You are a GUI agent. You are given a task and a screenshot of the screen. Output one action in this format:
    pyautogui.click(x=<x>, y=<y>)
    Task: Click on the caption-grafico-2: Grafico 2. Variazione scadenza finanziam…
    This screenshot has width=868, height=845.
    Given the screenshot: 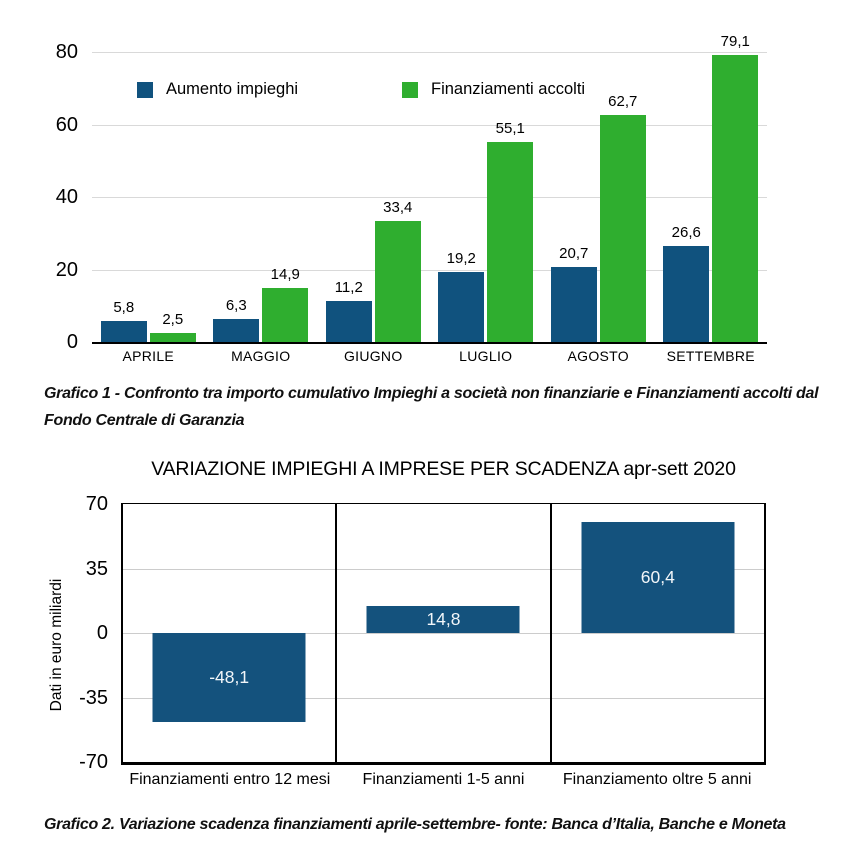 What is the action you would take?
    pyautogui.click(x=415, y=824)
    